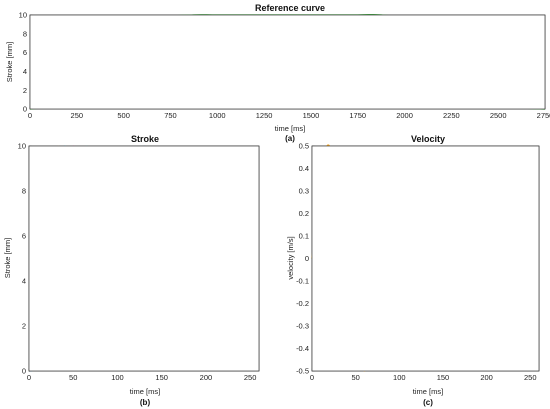  I want to click on reference-curve-y-tick-label: 10, so click(23, 15).